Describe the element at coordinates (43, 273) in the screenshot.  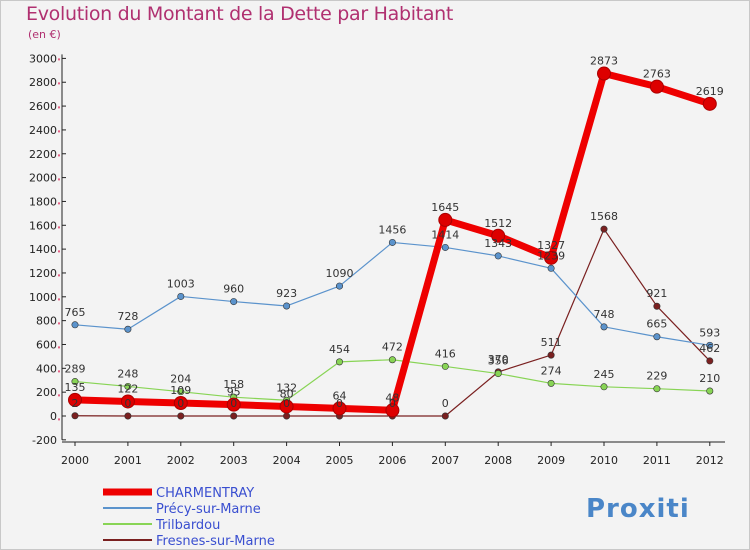
I see `y-tick-label: 1200` at that location.